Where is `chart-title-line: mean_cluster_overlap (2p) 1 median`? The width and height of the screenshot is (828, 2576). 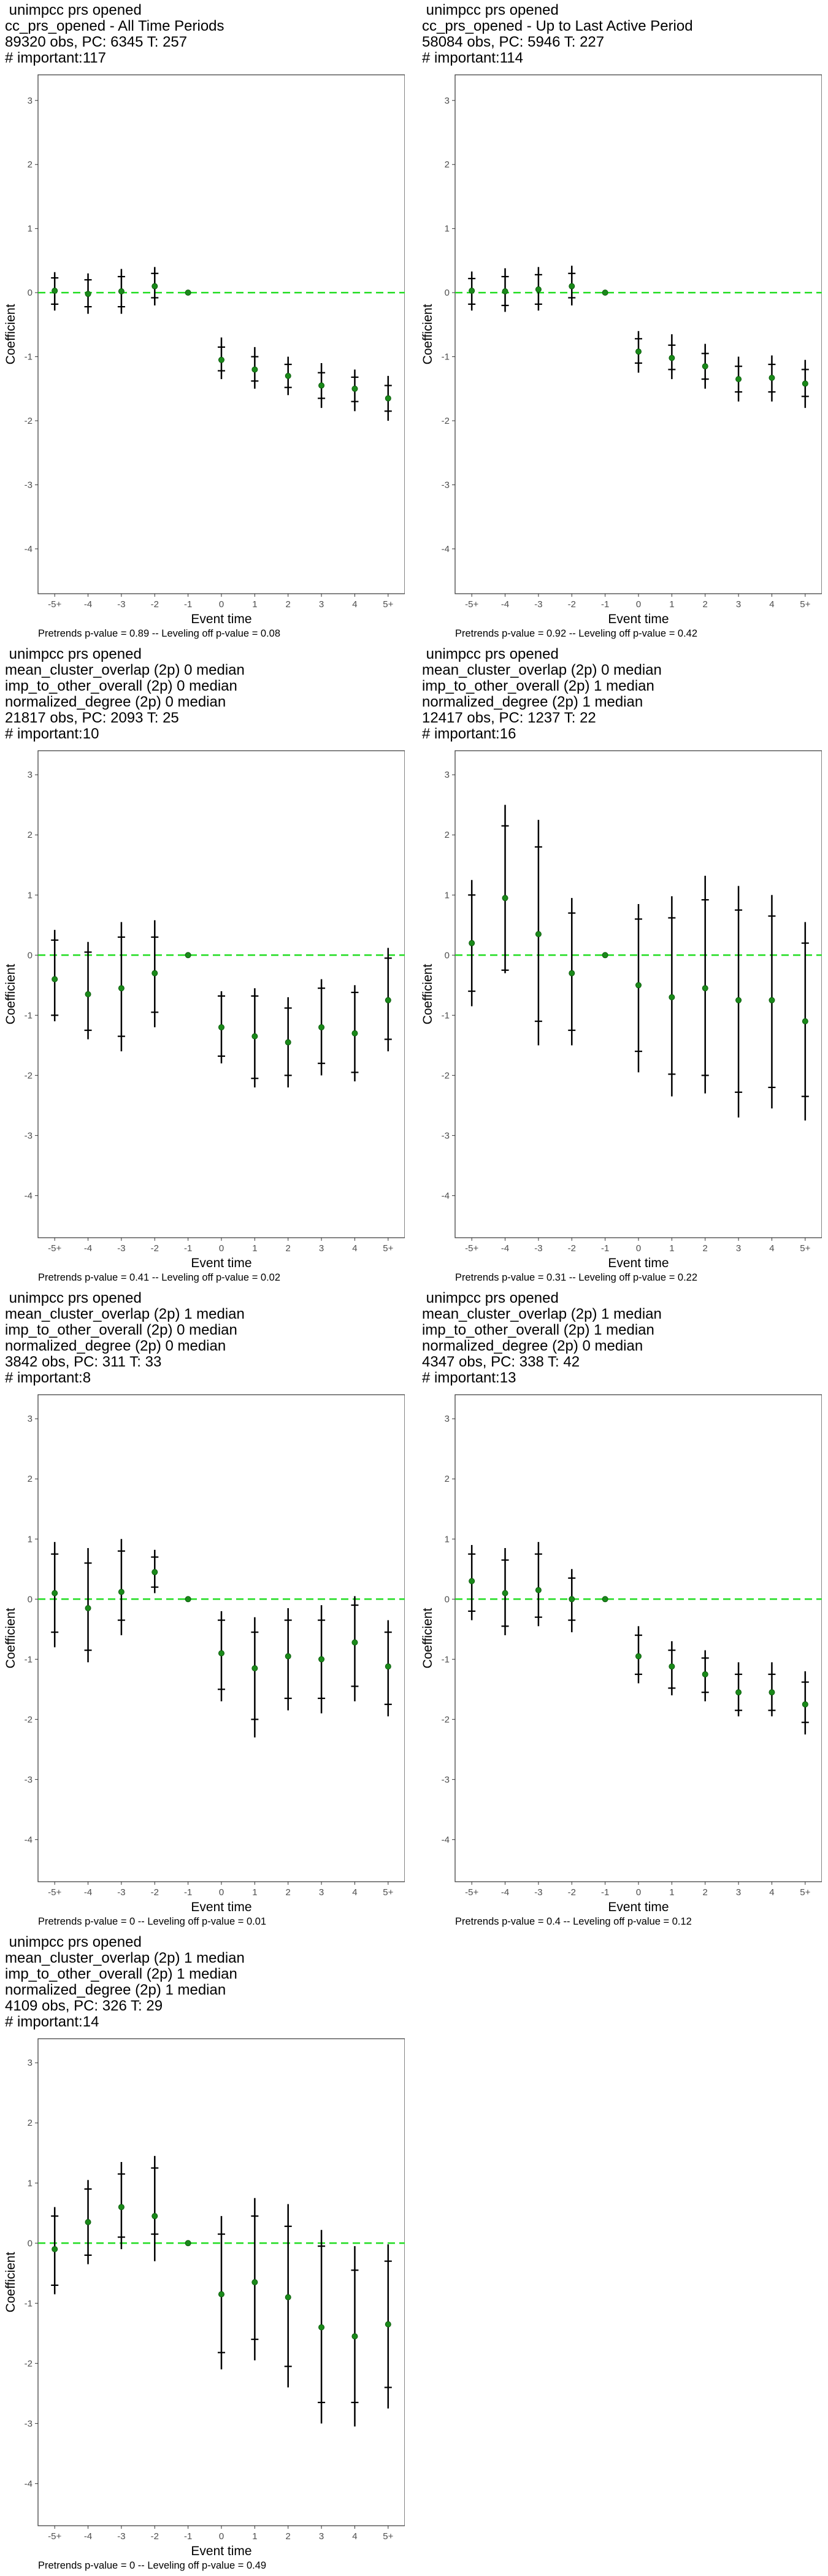
chart-title-line: mean_cluster_overlap (2p) 1 median is located at coordinates (125, 1314).